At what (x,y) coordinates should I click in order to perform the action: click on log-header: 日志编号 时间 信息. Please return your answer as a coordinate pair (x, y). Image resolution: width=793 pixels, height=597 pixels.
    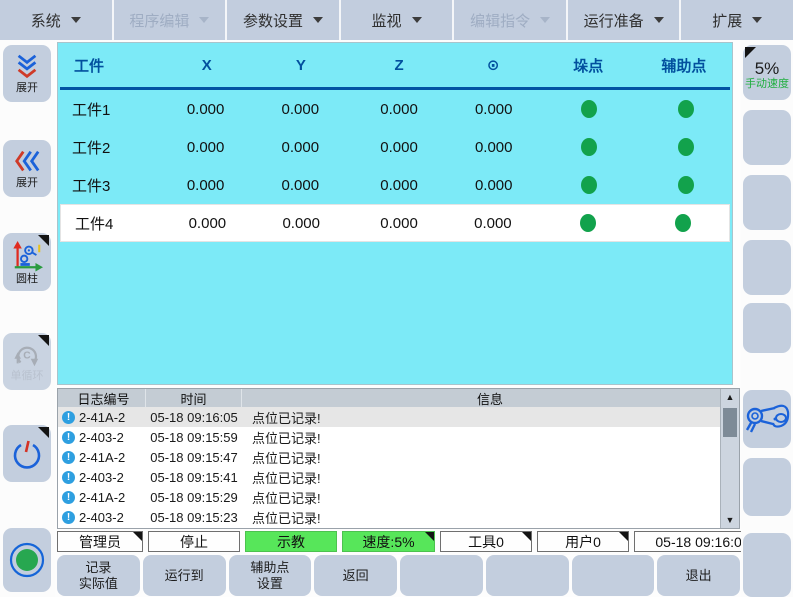
    Looking at the image, I should click on (398, 398).